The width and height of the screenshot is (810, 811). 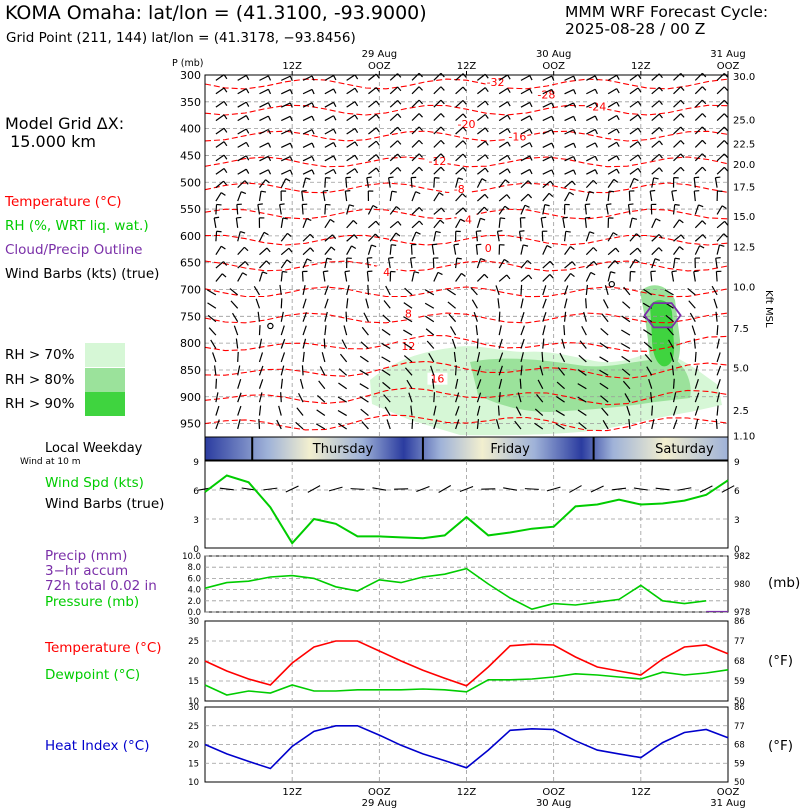 What do you see at coordinates (379, 66) in the screenshot?
I see `top-hour-label: OOZ` at bounding box center [379, 66].